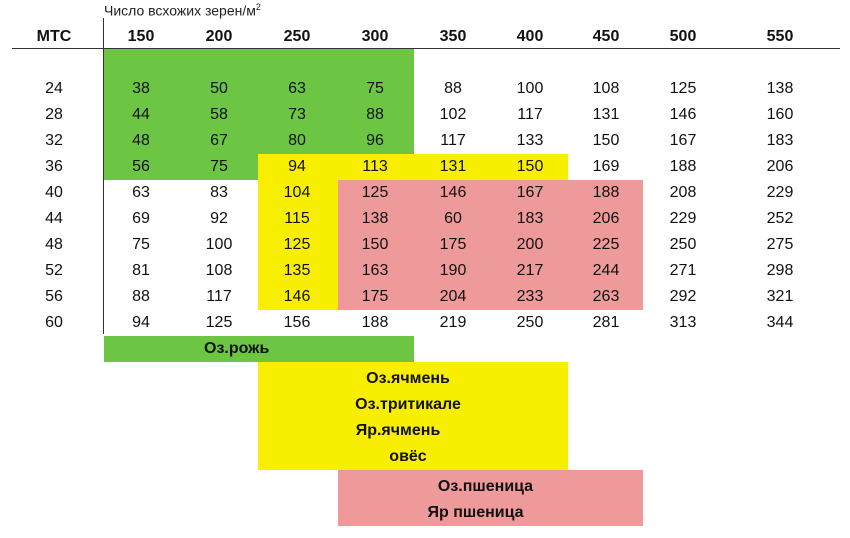 The height and width of the screenshot is (538, 850). I want to click on zone-yachmen, so click(413, 167).